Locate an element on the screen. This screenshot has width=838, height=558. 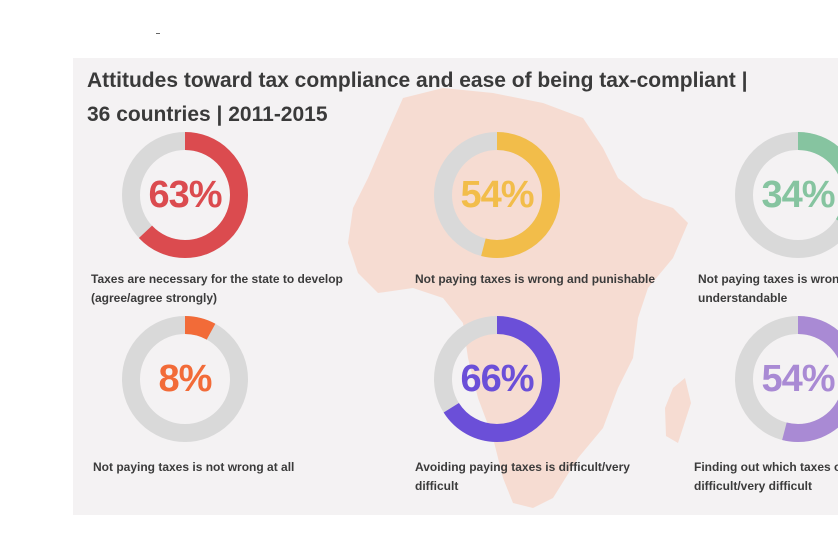
donut-caption-5-line-2: difficult is located at coordinates (437, 486).